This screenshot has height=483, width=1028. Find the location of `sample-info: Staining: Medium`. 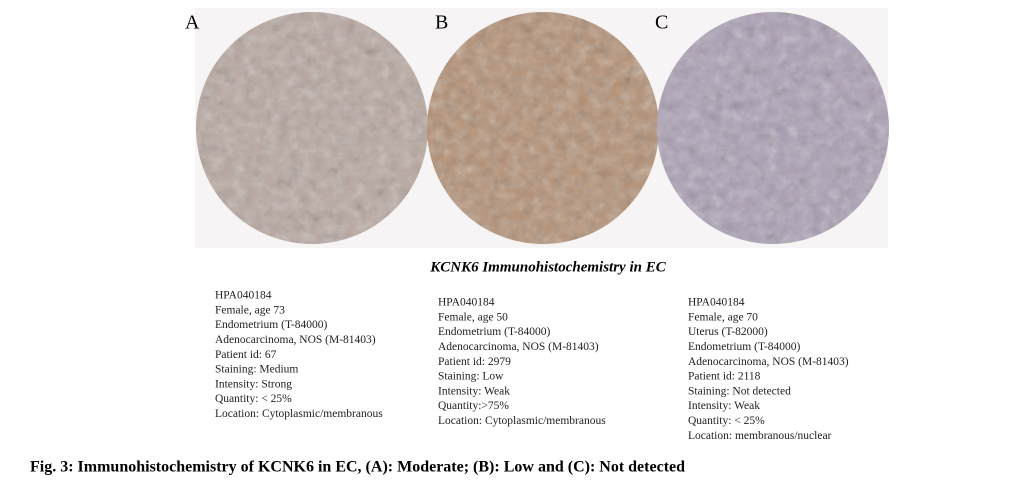

sample-info: Staining: Medium is located at coordinates (256, 370).